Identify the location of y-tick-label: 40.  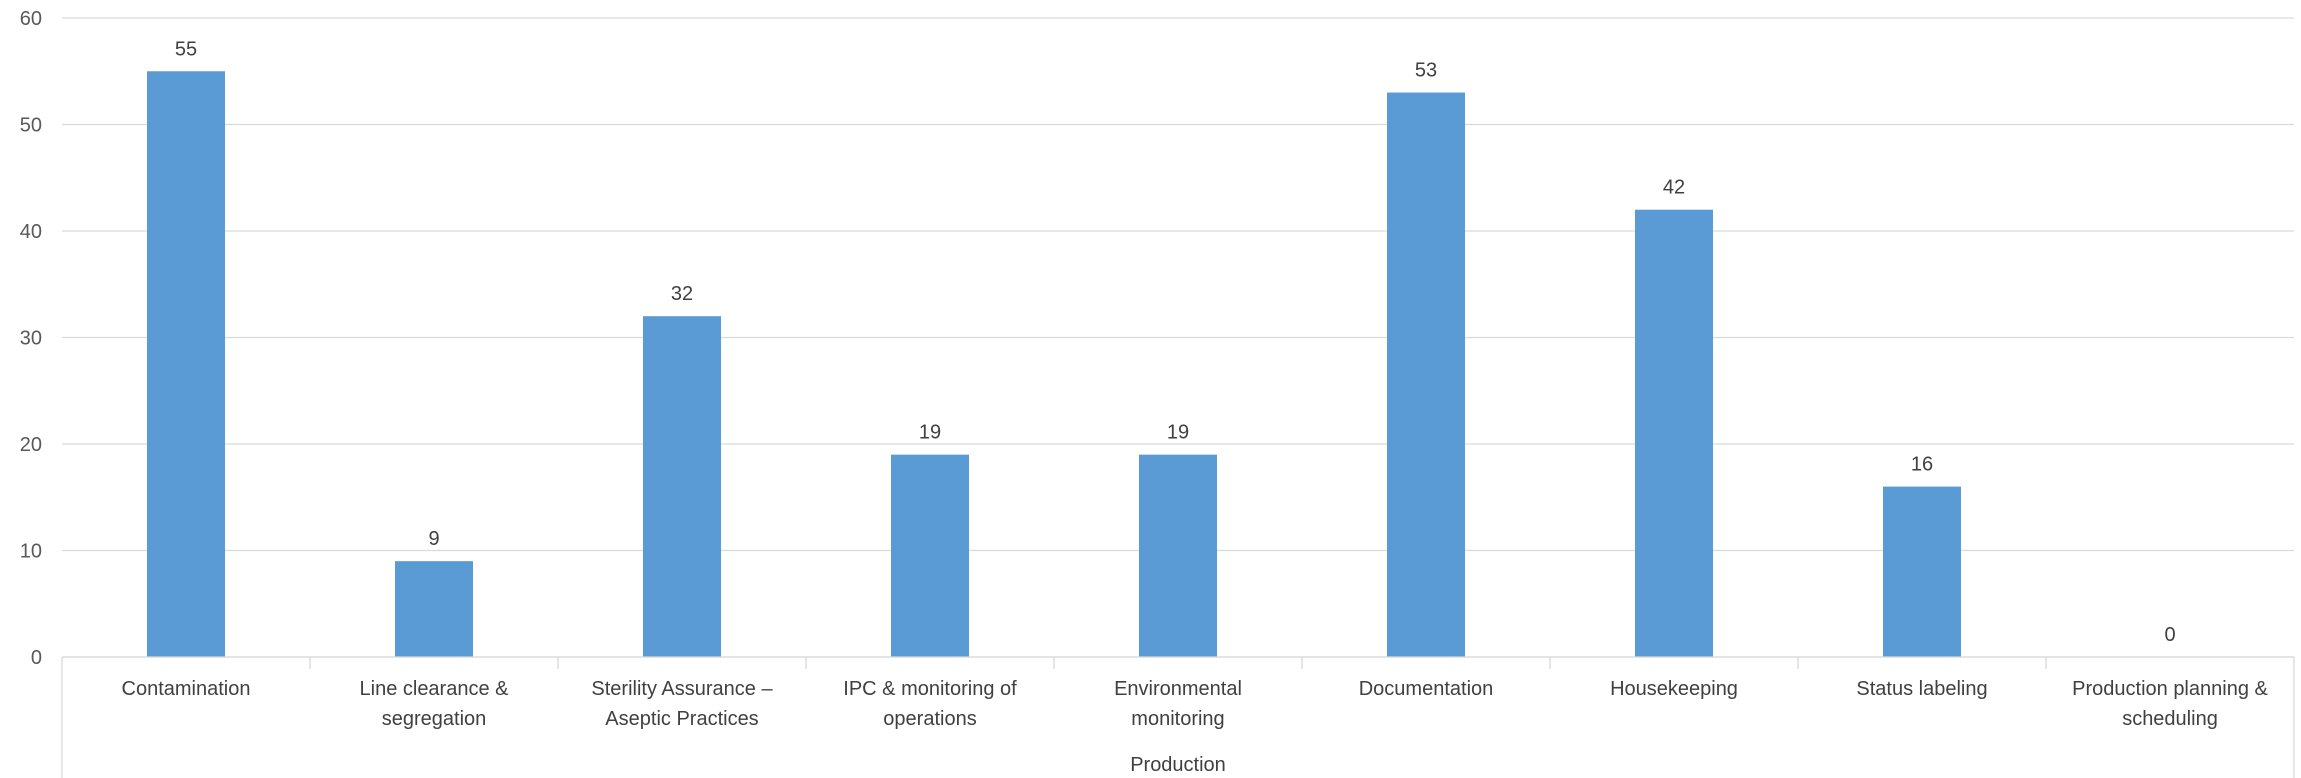
(31, 232).